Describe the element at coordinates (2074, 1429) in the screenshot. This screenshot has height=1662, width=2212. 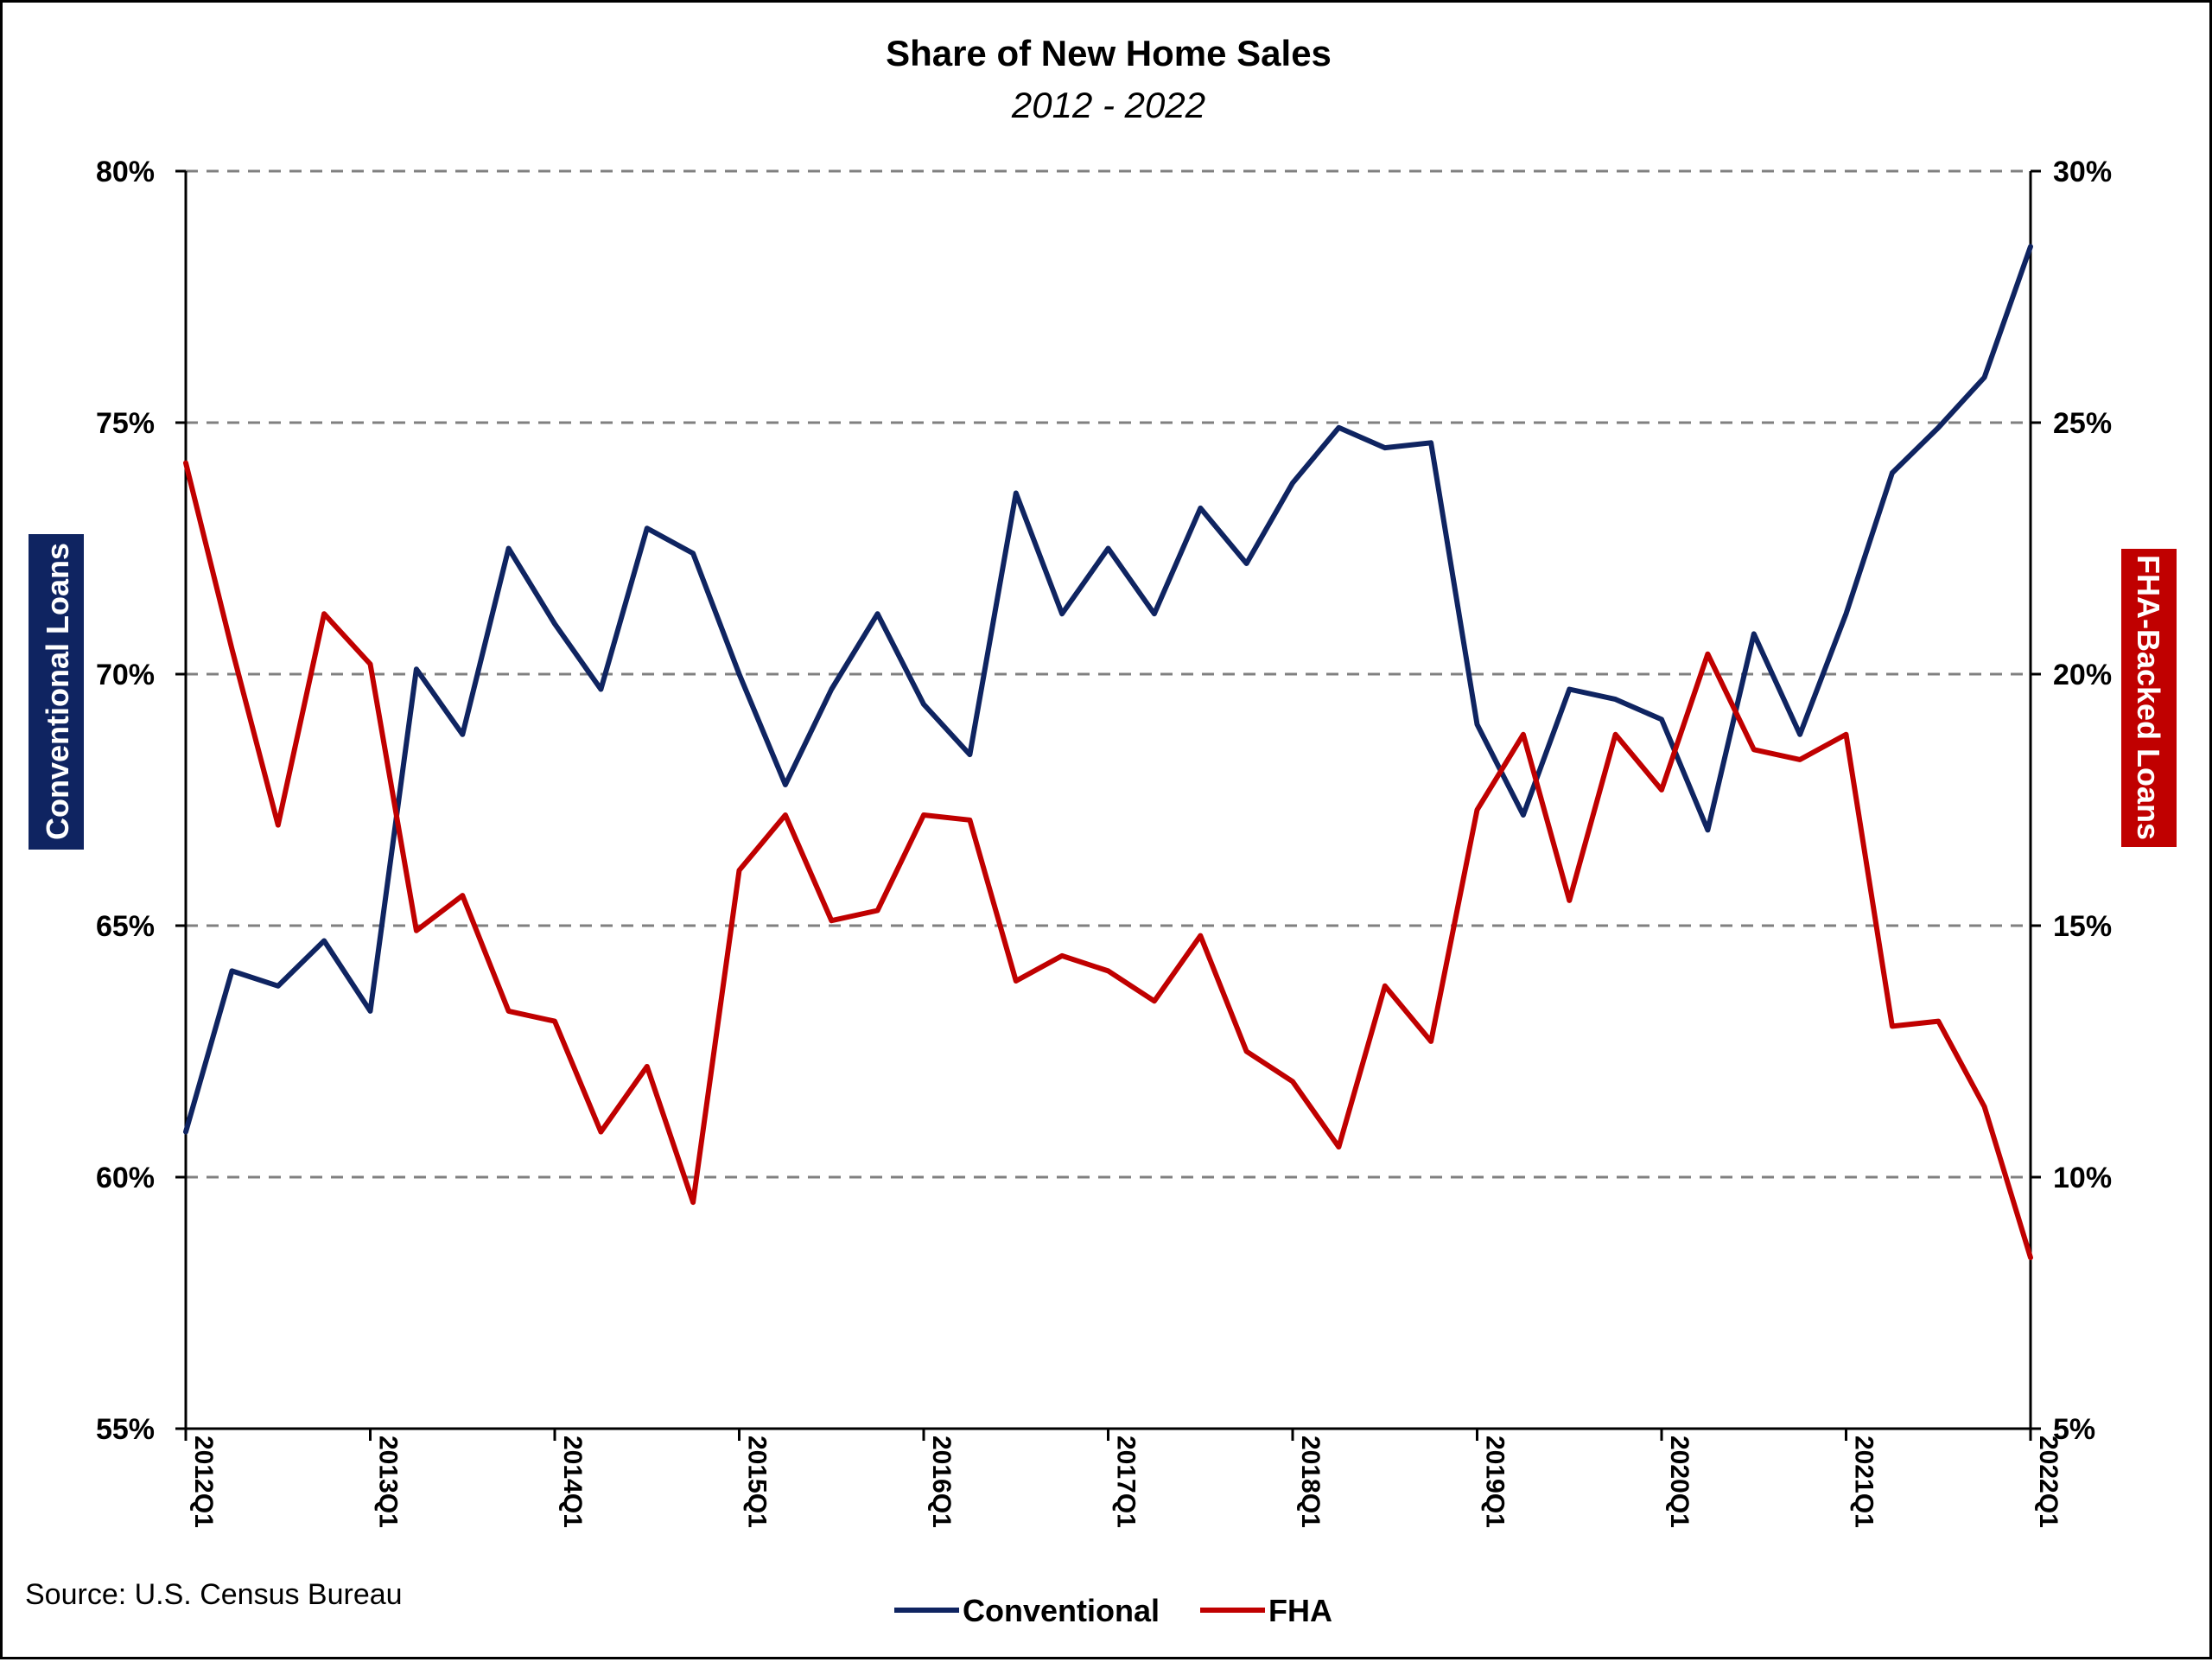
I see `right-y-tick-label: 5%` at that location.